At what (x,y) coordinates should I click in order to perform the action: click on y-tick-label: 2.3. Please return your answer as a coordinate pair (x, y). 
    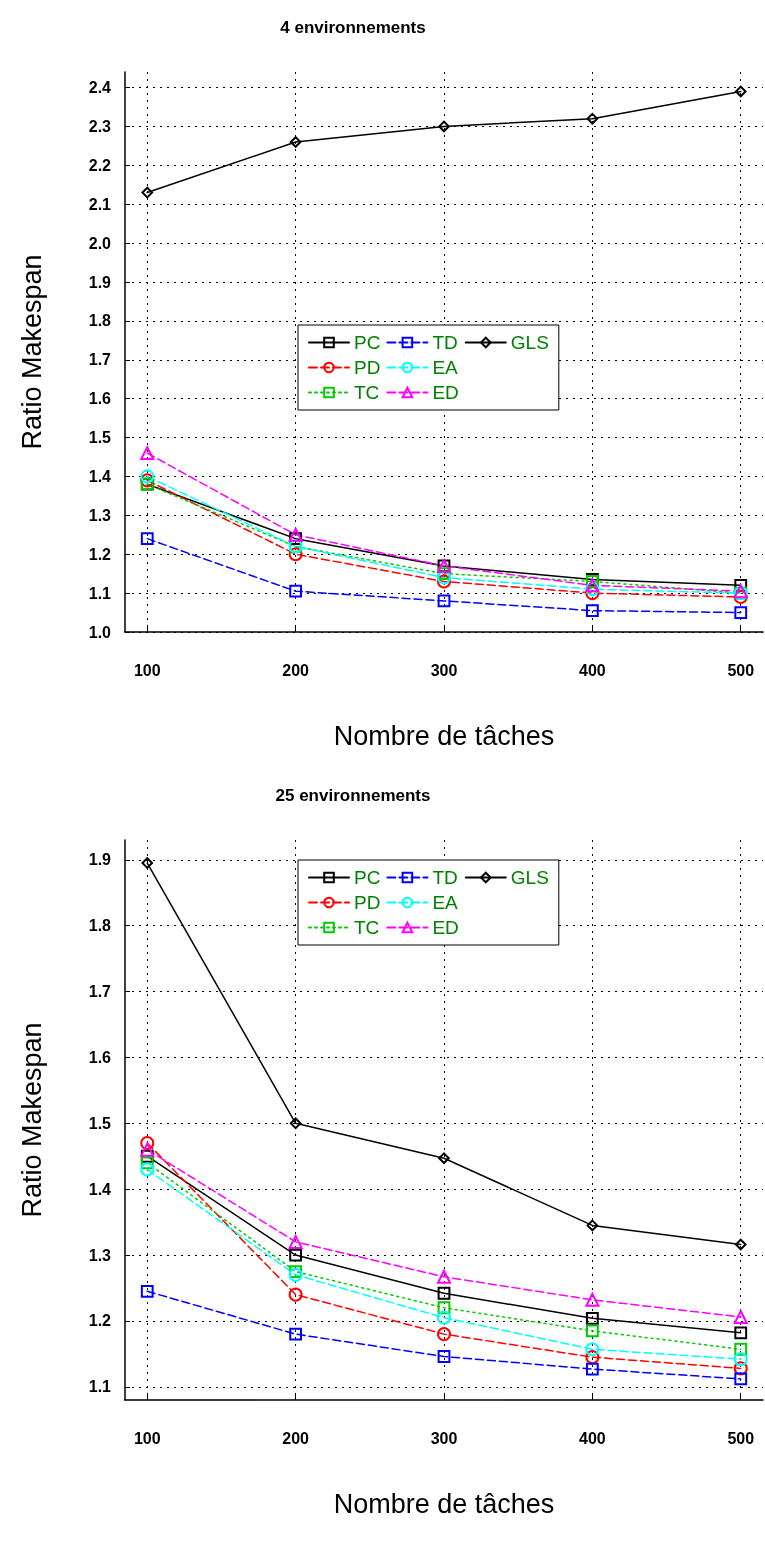
    Looking at the image, I should click on (100, 126).